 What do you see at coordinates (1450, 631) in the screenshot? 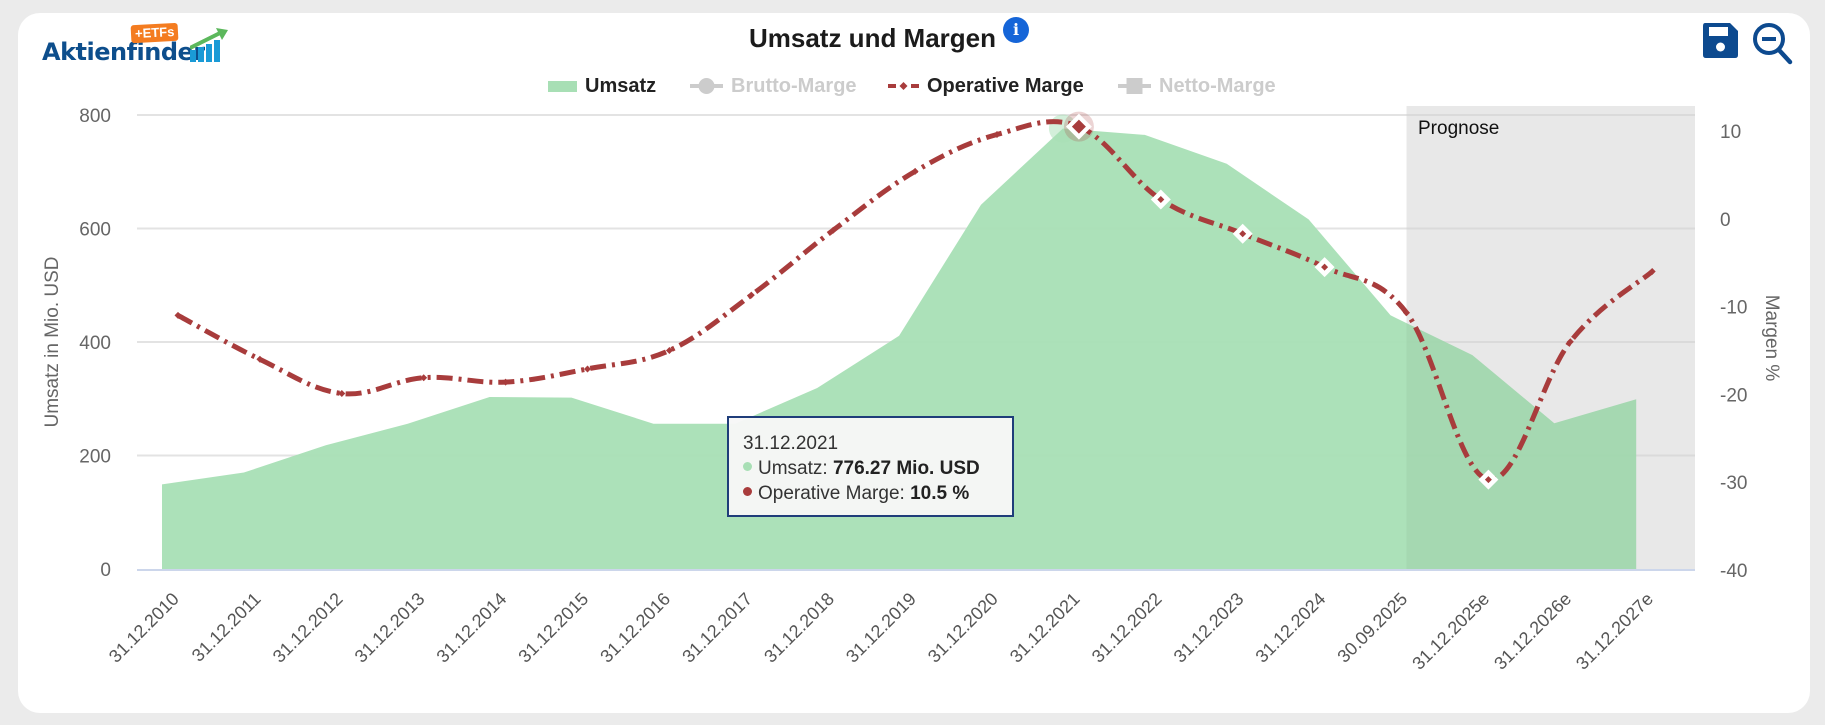
I see `x-tick-label: 31.12.2025e` at bounding box center [1450, 631].